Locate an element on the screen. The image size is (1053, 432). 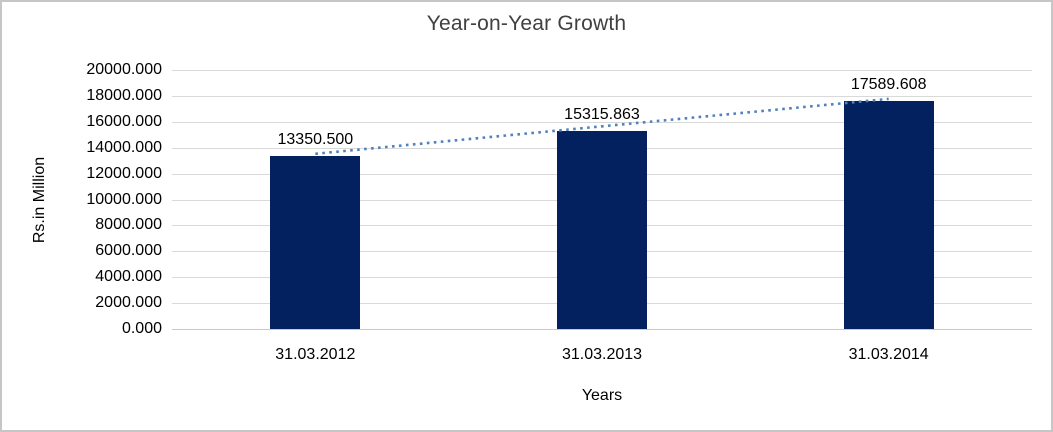
trendline is located at coordinates (602, 126).